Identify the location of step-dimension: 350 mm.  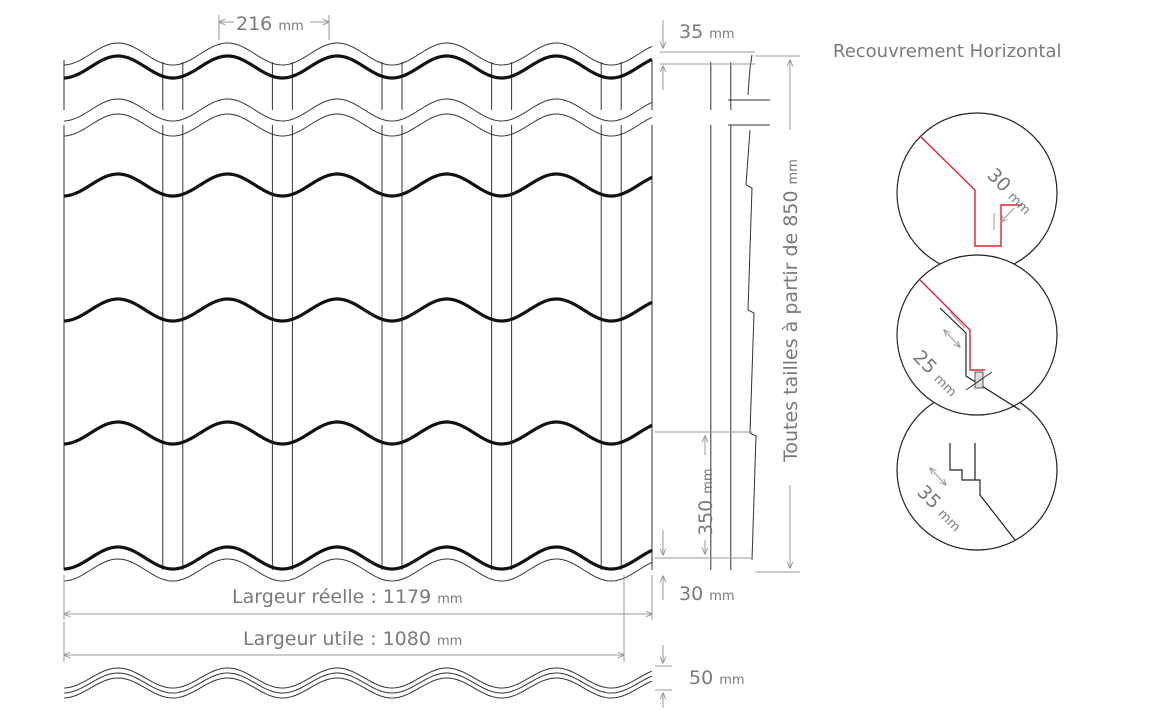
(703, 495).